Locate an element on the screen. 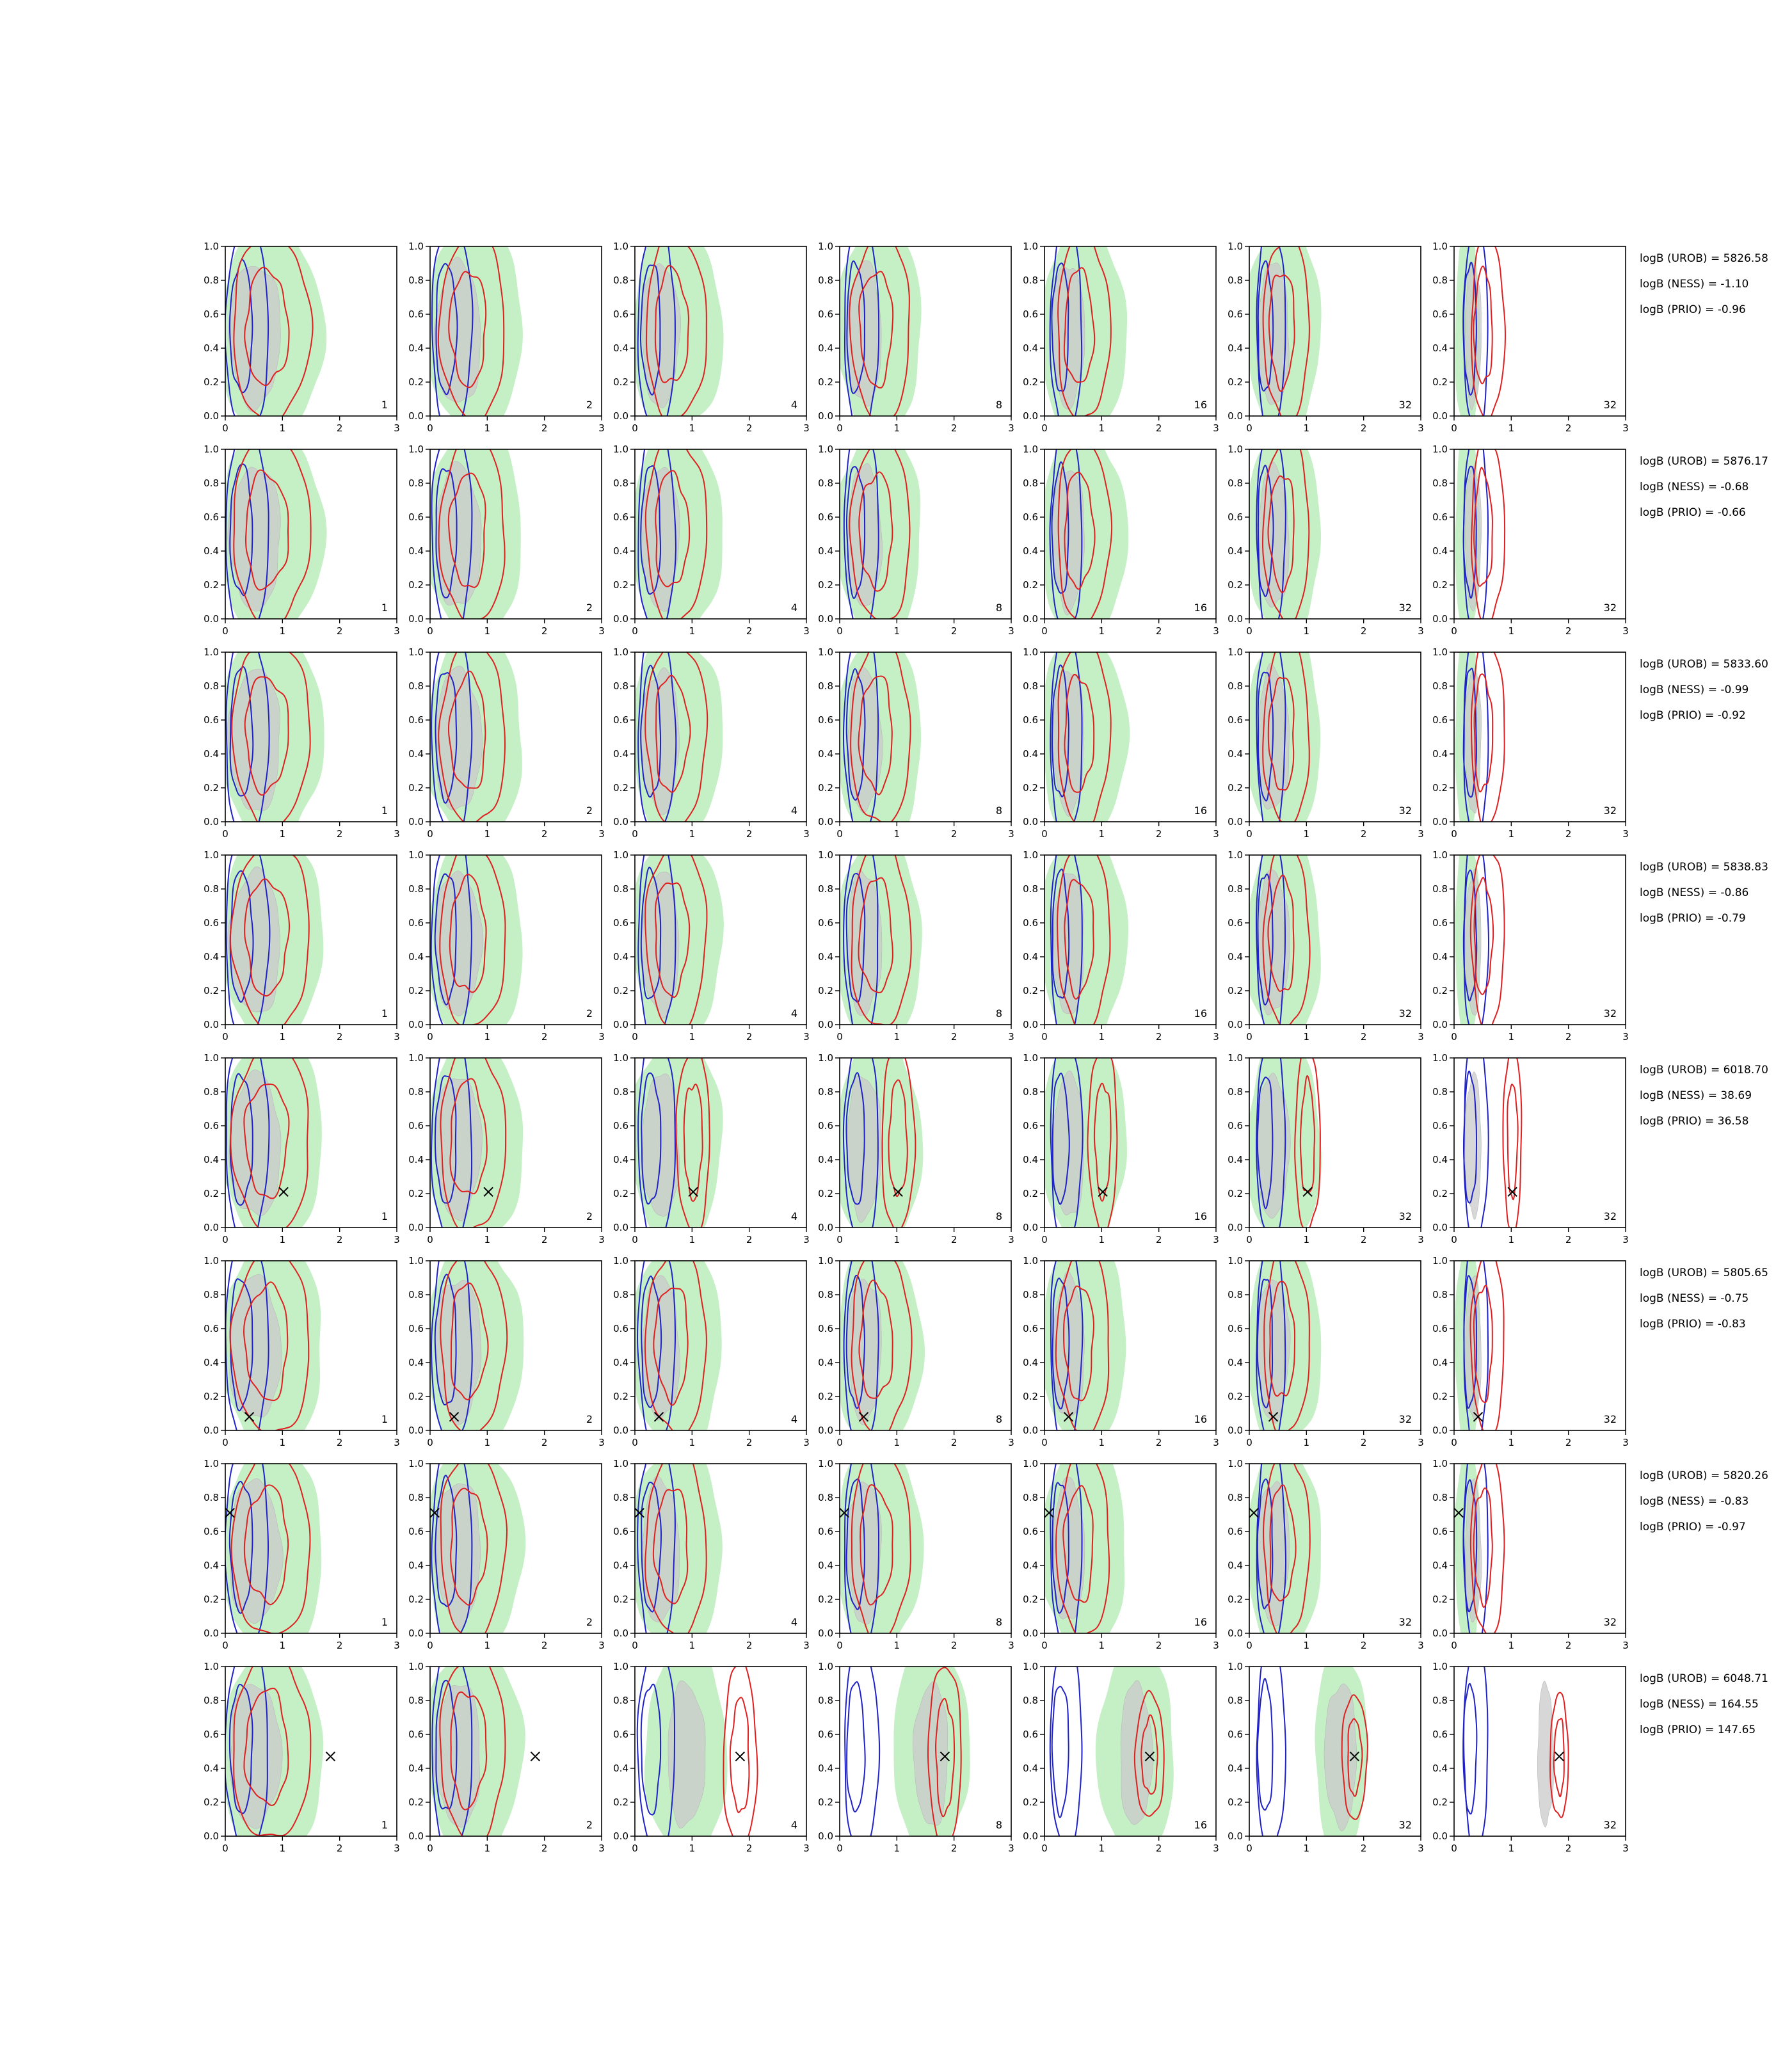 The height and width of the screenshot is (2048, 1792). panel-corner-label: 1 is located at coordinates (384, 405).